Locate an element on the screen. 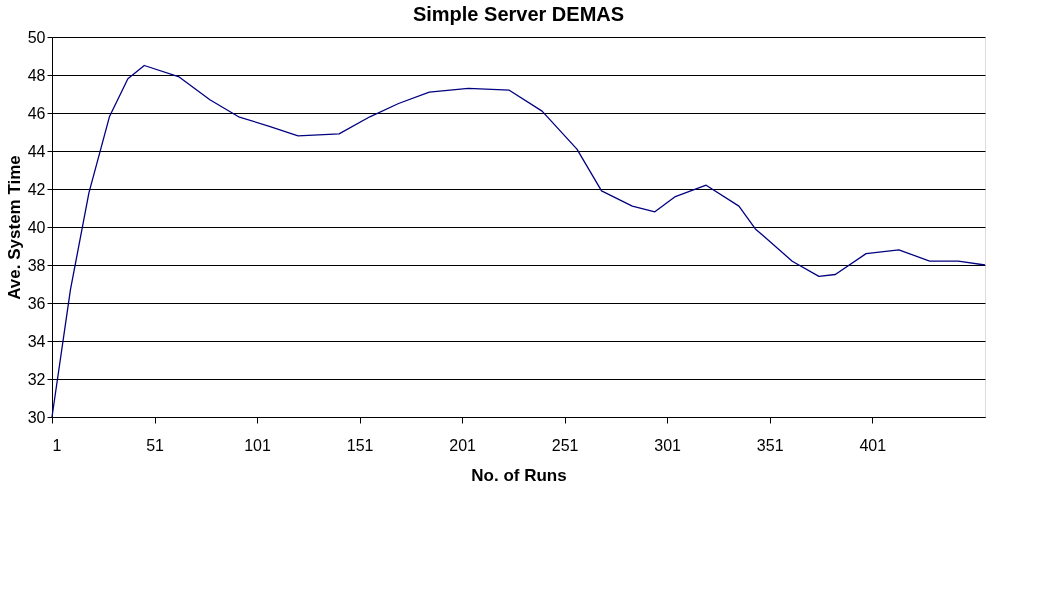  y-tick-label: 44 is located at coordinates (36, 151).